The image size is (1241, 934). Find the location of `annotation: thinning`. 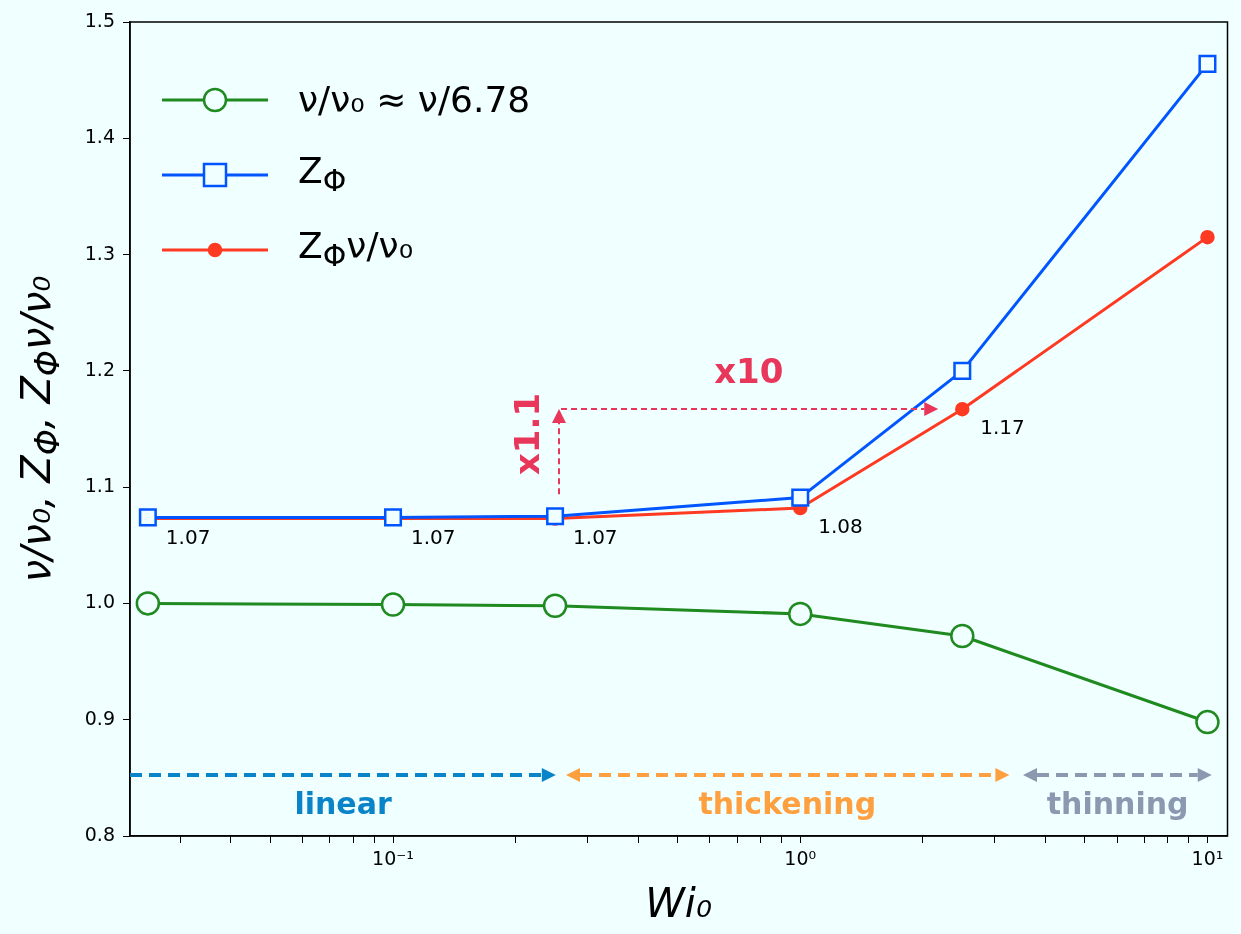

annotation: thinning is located at coordinates (1117, 803).